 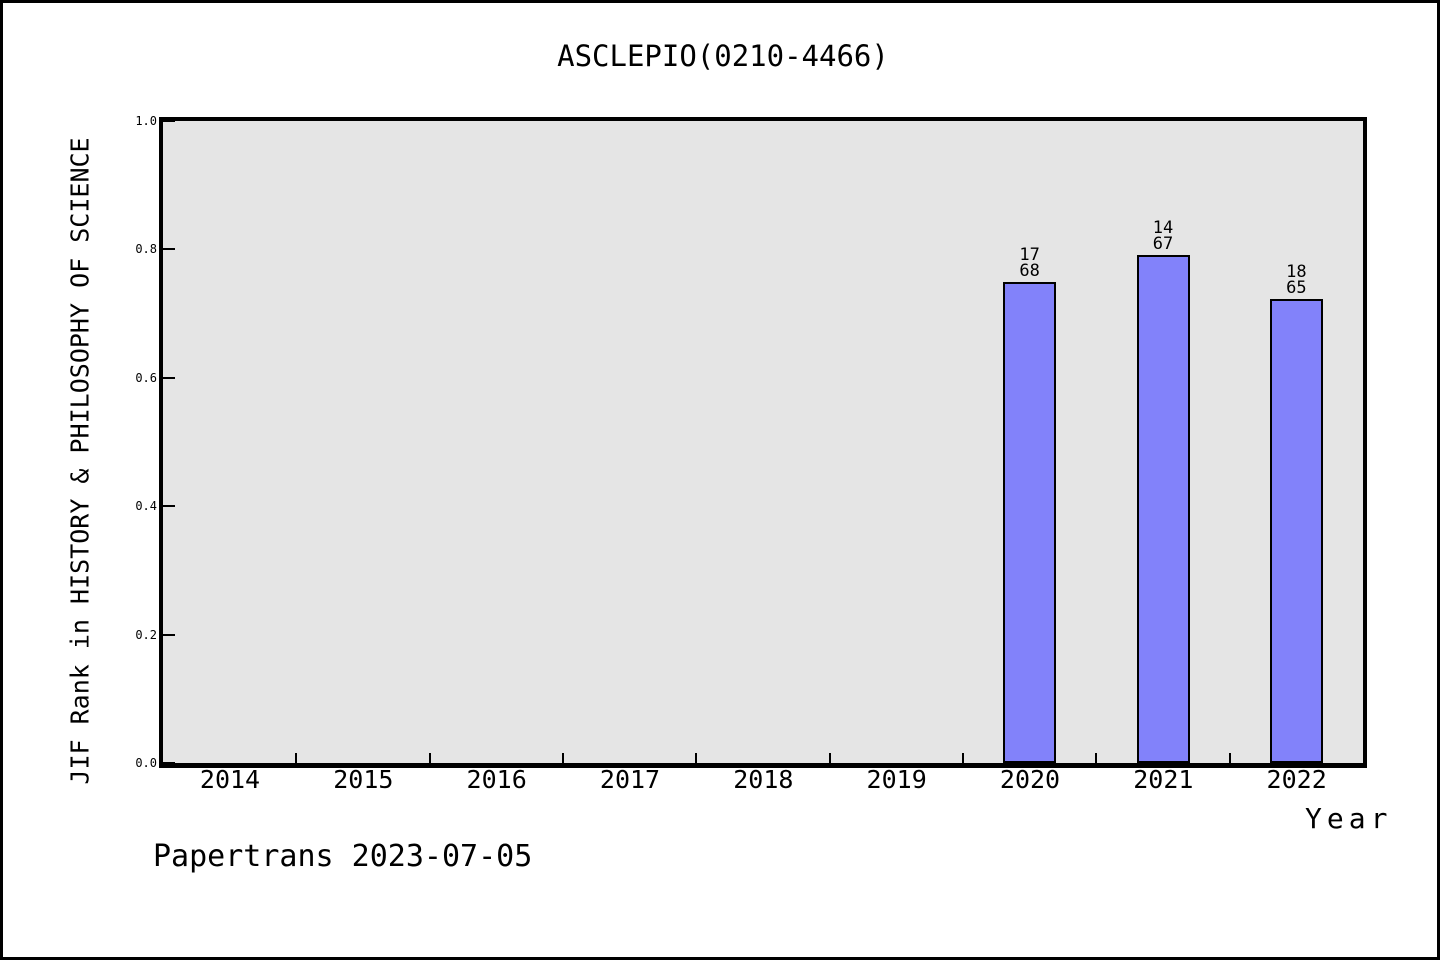 What do you see at coordinates (1349, 818) in the screenshot?
I see `x-axis-label: Year` at bounding box center [1349, 818].